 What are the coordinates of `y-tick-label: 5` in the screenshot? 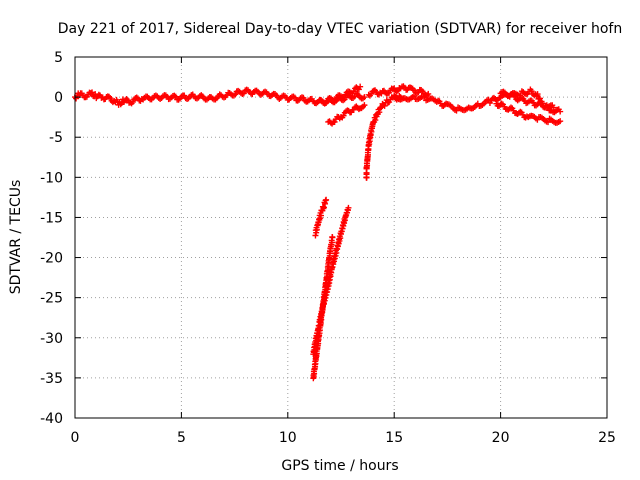 It's located at (58, 58).